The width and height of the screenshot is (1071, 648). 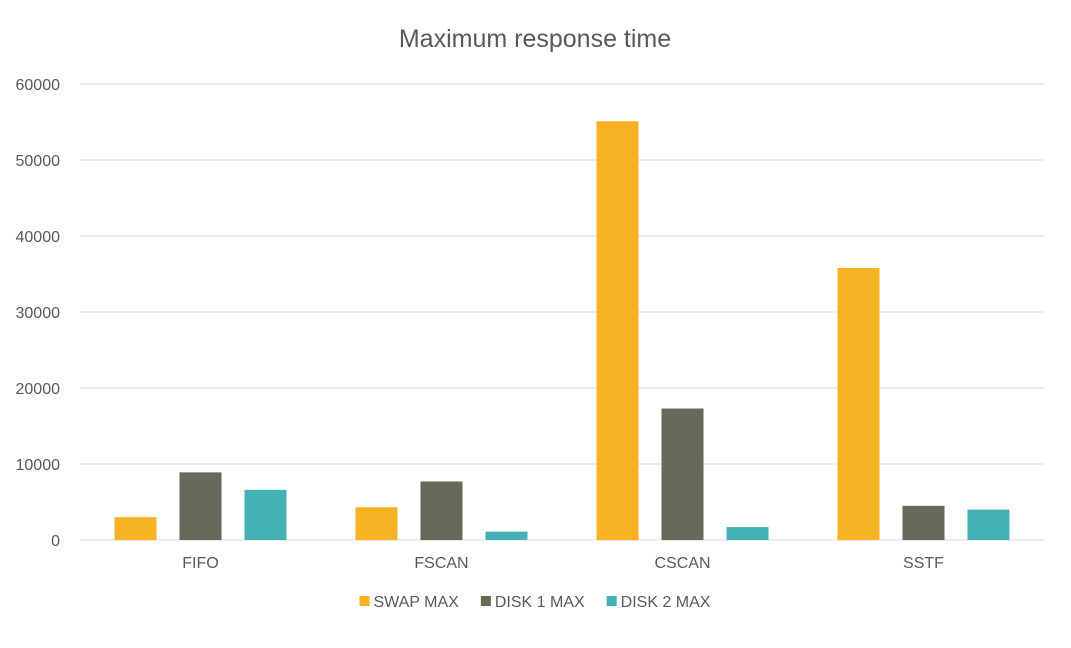 What do you see at coordinates (265, 514) in the screenshot?
I see `bar-disk-2-max-fifo` at bounding box center [265, 514].